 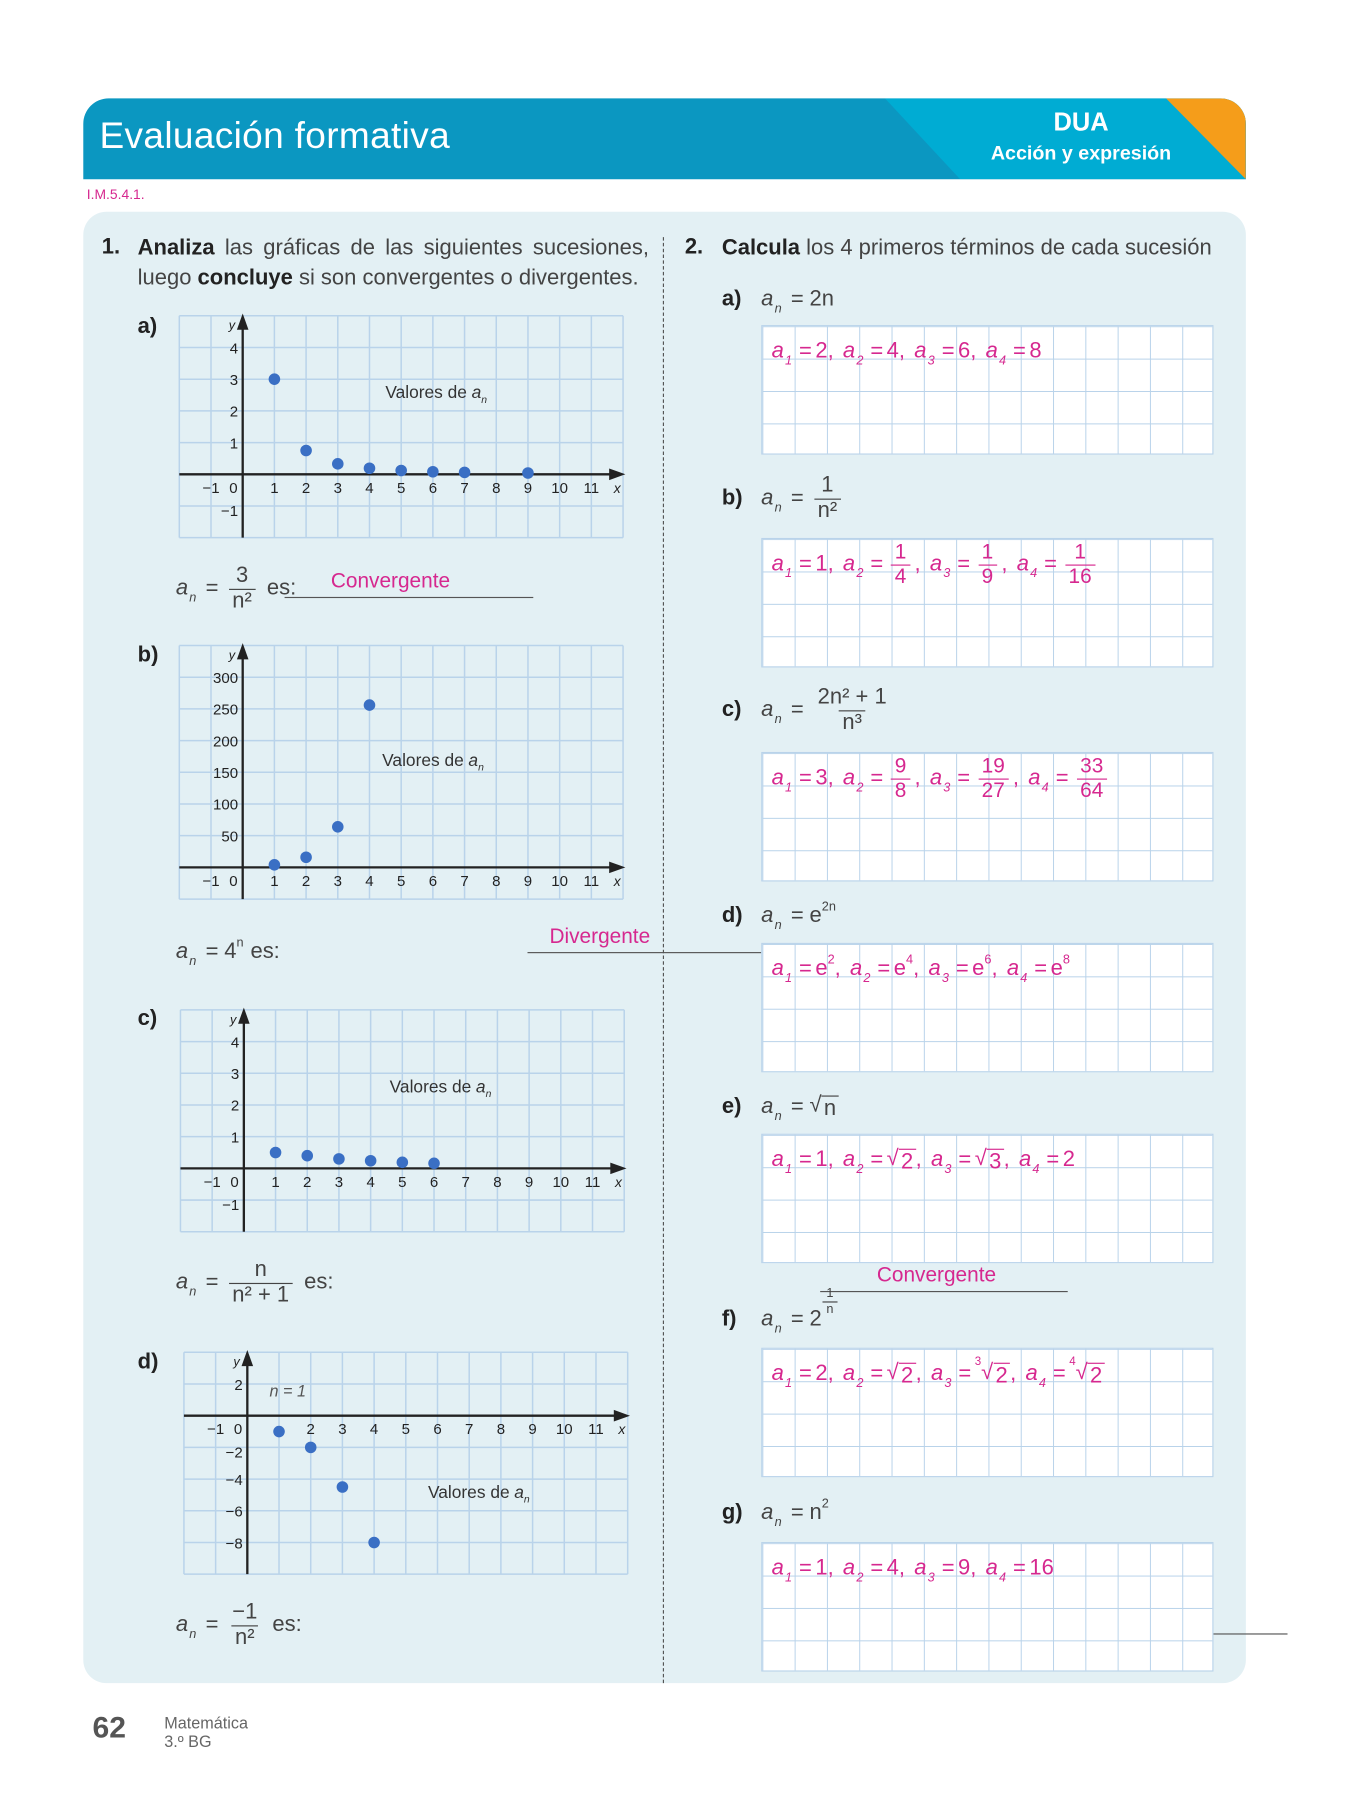 I want to click on es-label: es:, so click(x=281, y=588).